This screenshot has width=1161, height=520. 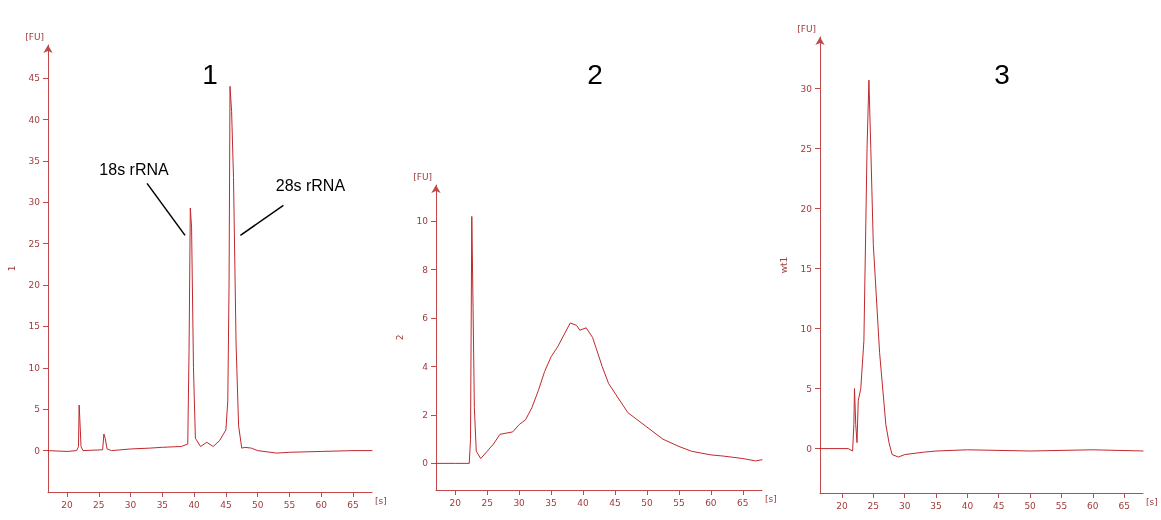 What do you see at coordinates (784, 265) in the screenshot?
I see `text: wt1` at bounding box center [784, 265].